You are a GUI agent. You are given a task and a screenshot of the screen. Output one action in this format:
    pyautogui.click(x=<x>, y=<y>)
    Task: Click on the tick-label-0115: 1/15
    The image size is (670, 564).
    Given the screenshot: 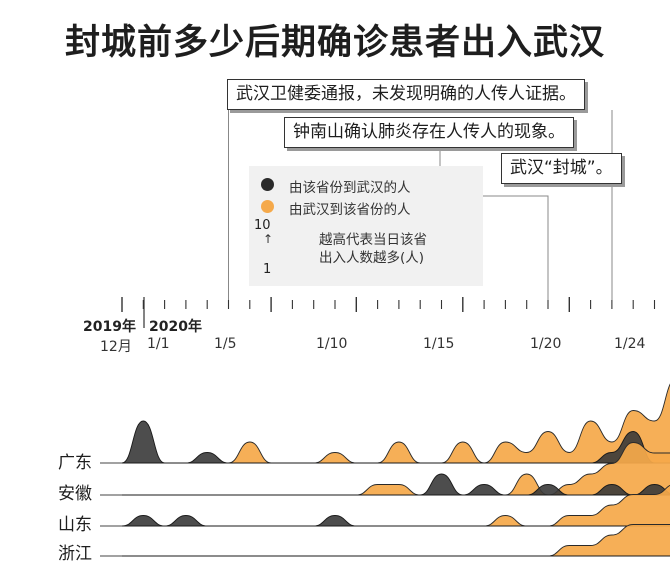 What is the action you would take?
    pyautogui.click(x=439, y=344)
    